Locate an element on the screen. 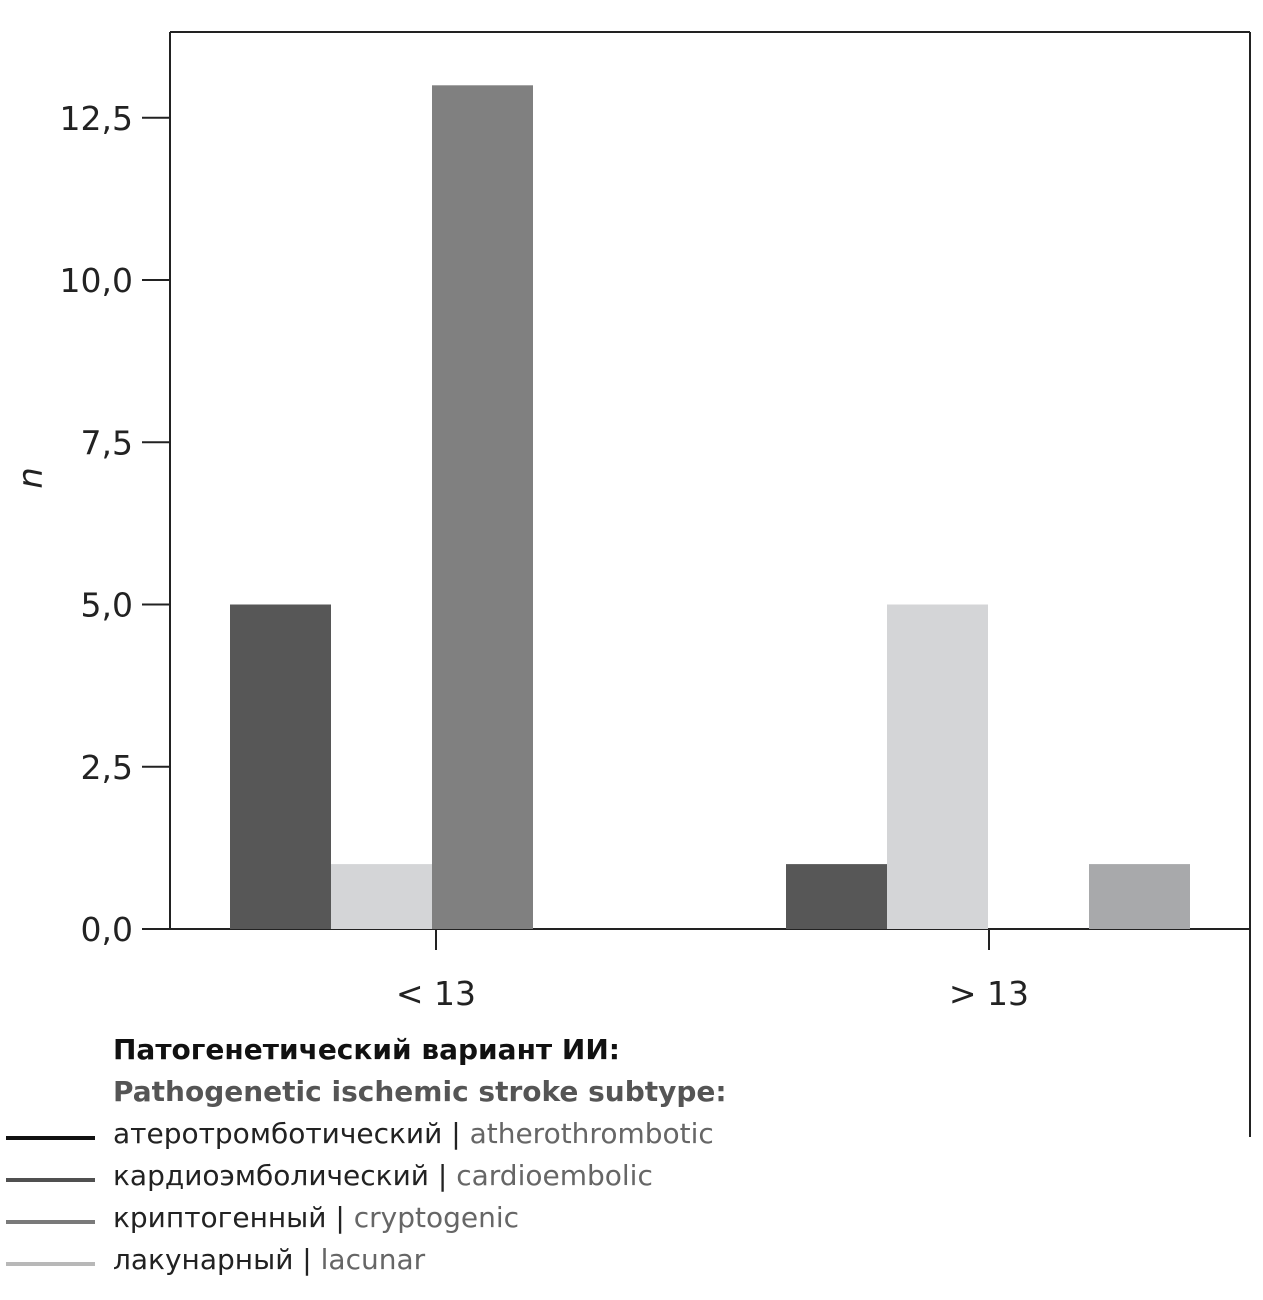 This screenshot has width=1263, height=1300. legend-label-ru: лакунарный is located at coordinates (203, 1259).